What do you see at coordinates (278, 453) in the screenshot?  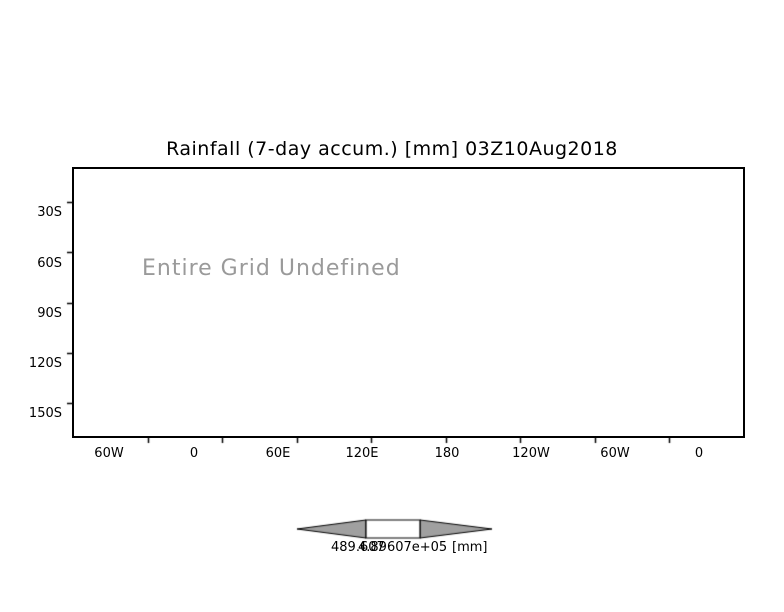 I see `xtick-label-2: 60E` at bounding box center [278, 453].